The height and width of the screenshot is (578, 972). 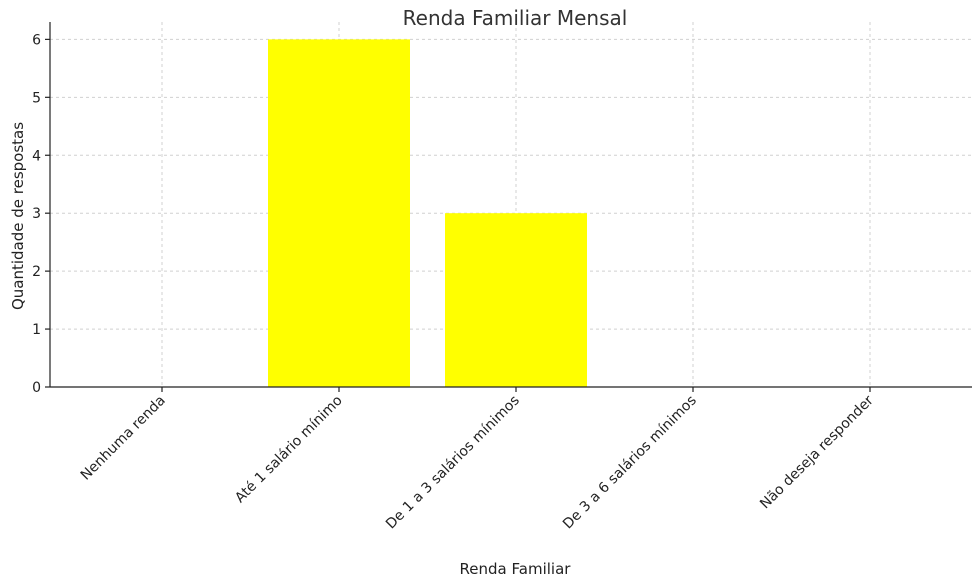 What do you see at coordinates (515, 18) in the screenshot?
I see `chart-title: Renda Familiar Mensal` at bounding box center [515, 18].